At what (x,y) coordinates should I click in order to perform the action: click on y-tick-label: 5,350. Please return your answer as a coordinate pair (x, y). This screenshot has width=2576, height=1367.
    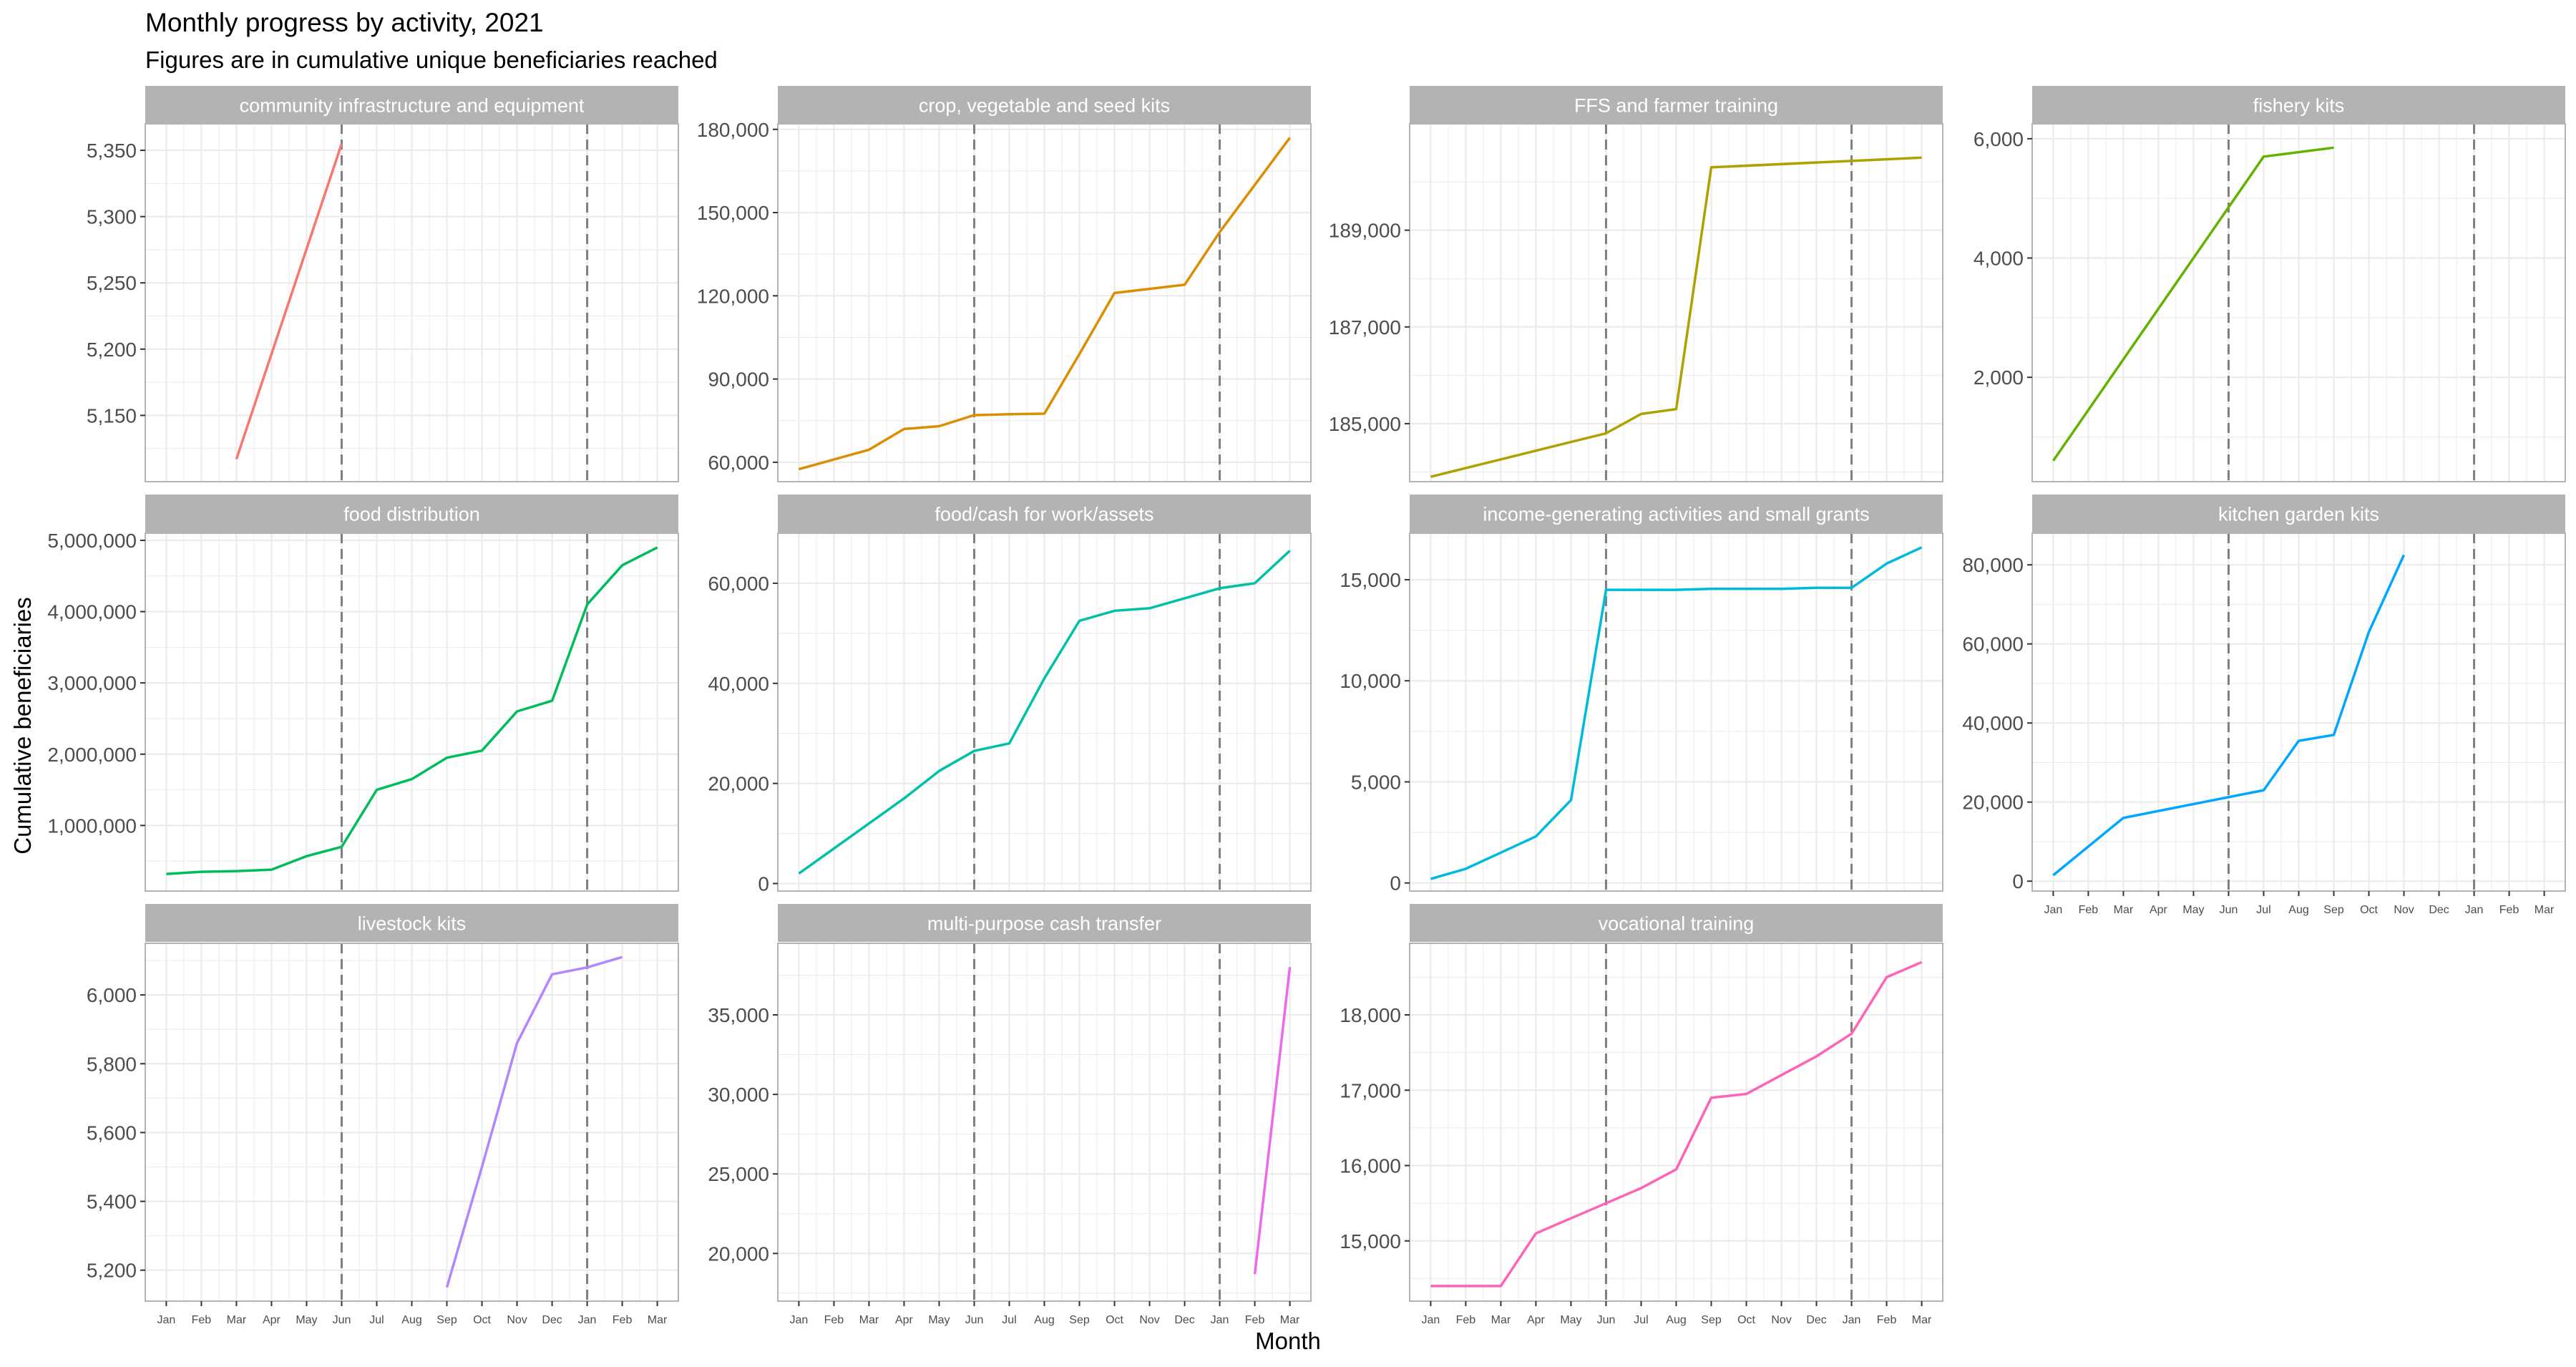
    Looking at the image, I should click on (112, 151).